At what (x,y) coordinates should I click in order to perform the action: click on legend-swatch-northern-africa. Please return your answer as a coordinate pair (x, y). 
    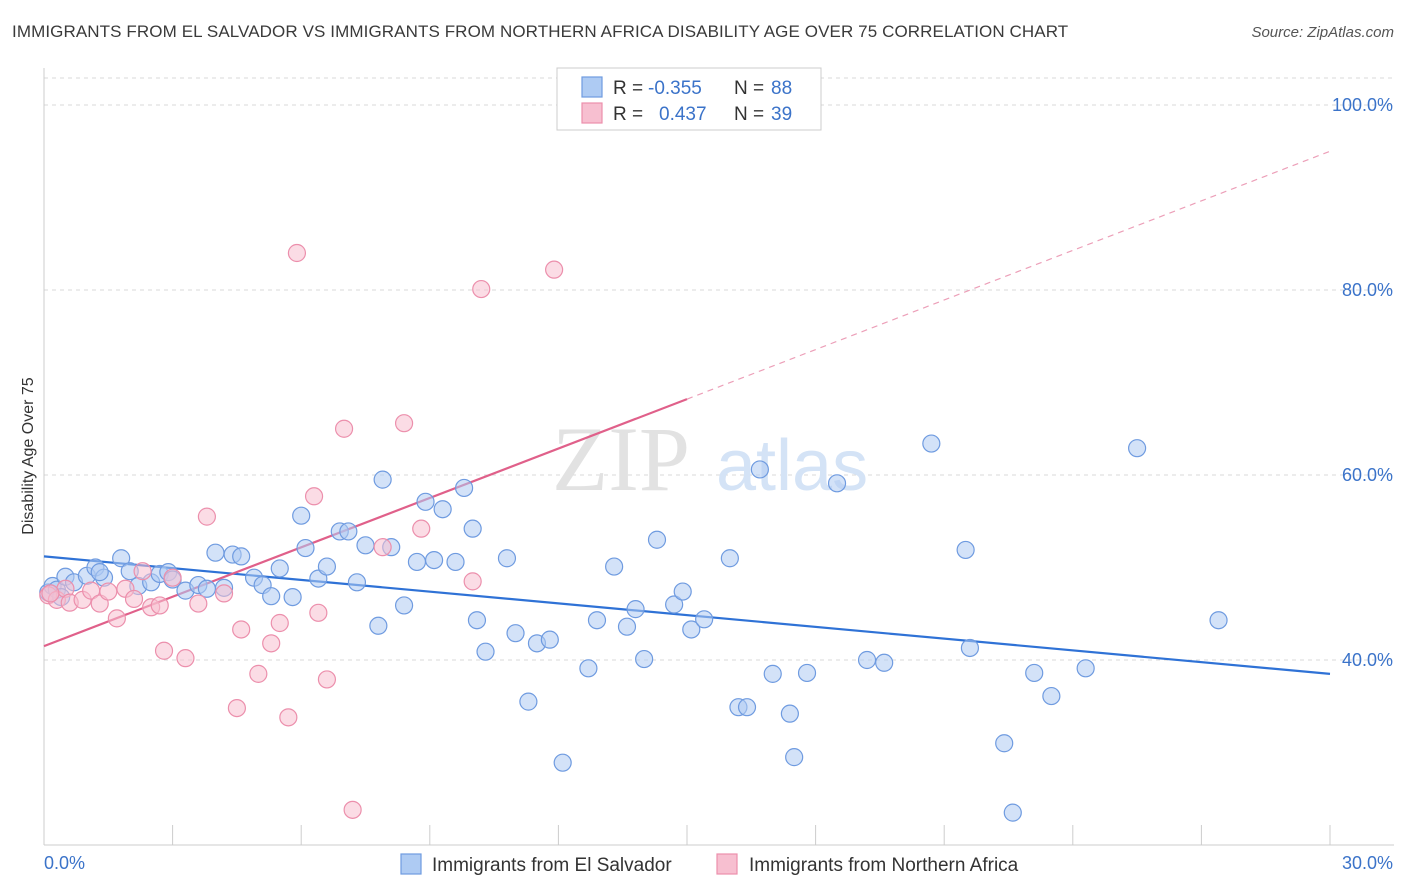
    Looking at the image, I should click on (592, 113).